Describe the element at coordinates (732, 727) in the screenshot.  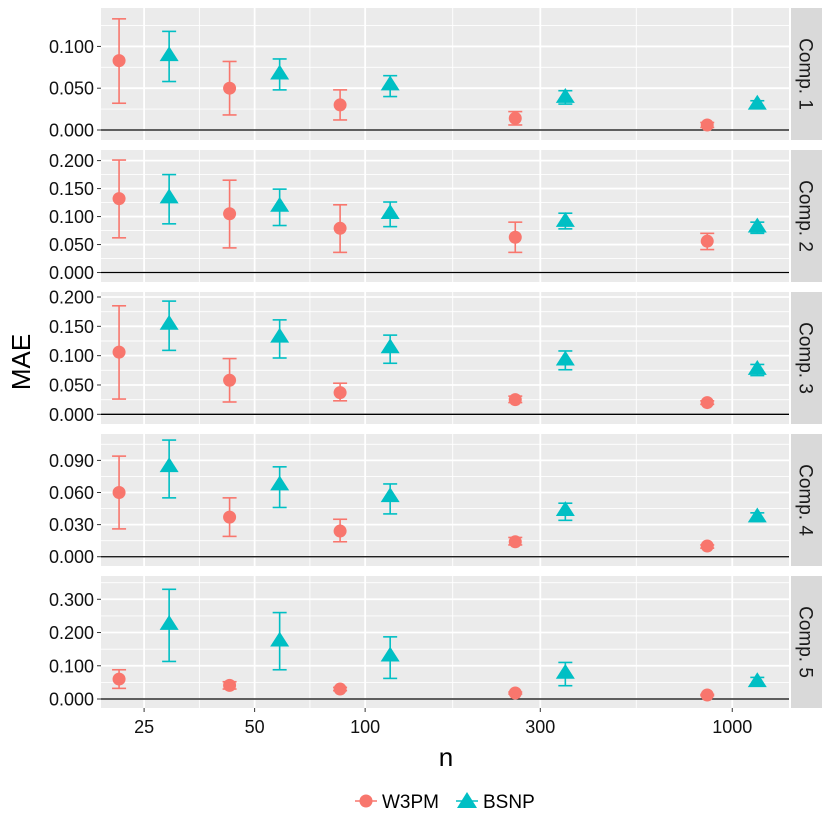
I see `x-tick-label: 1000` at that location.